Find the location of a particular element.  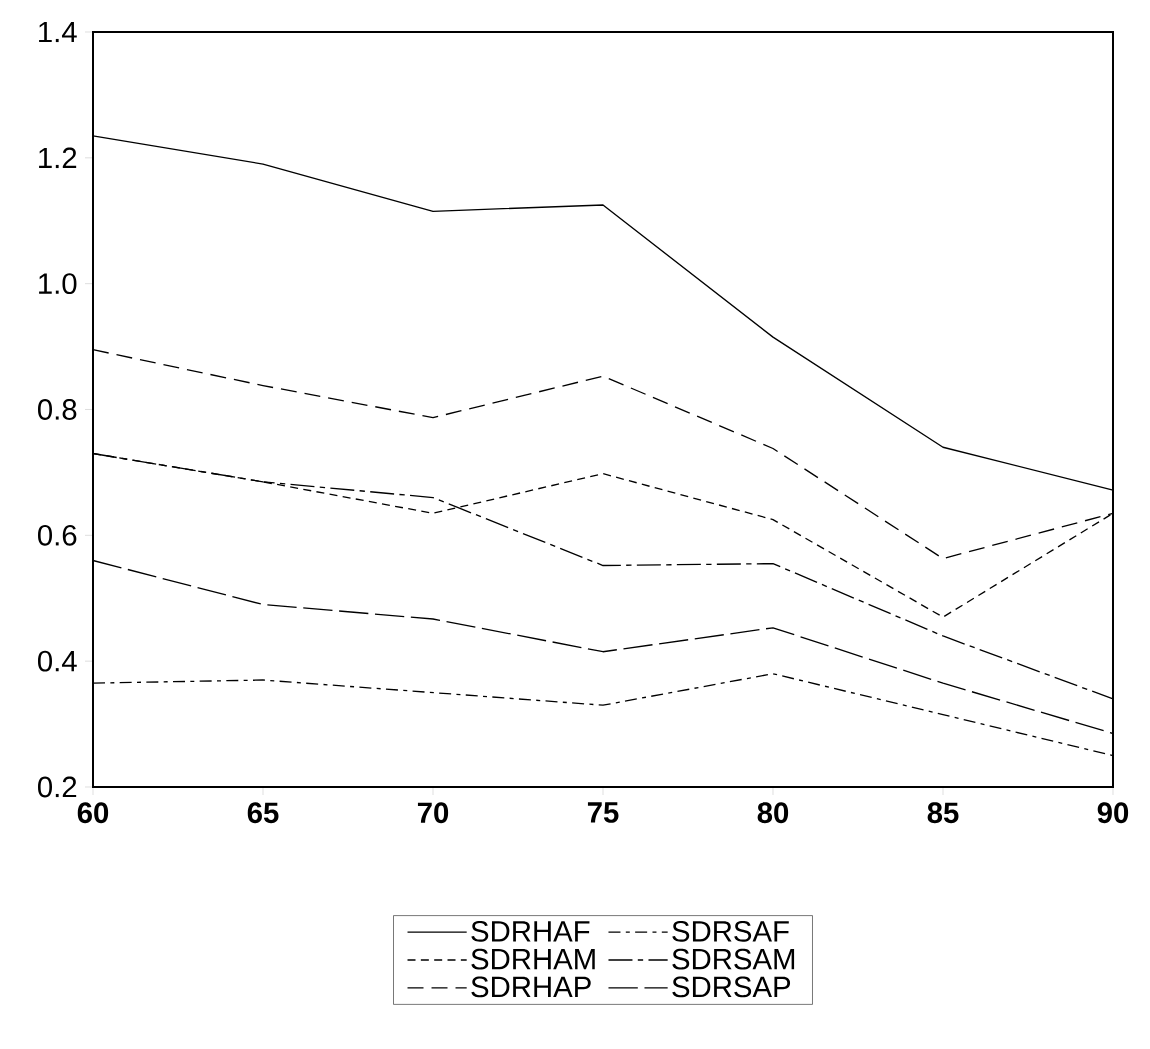

x-tick-label: 65 is located at coordinates (263, 813).